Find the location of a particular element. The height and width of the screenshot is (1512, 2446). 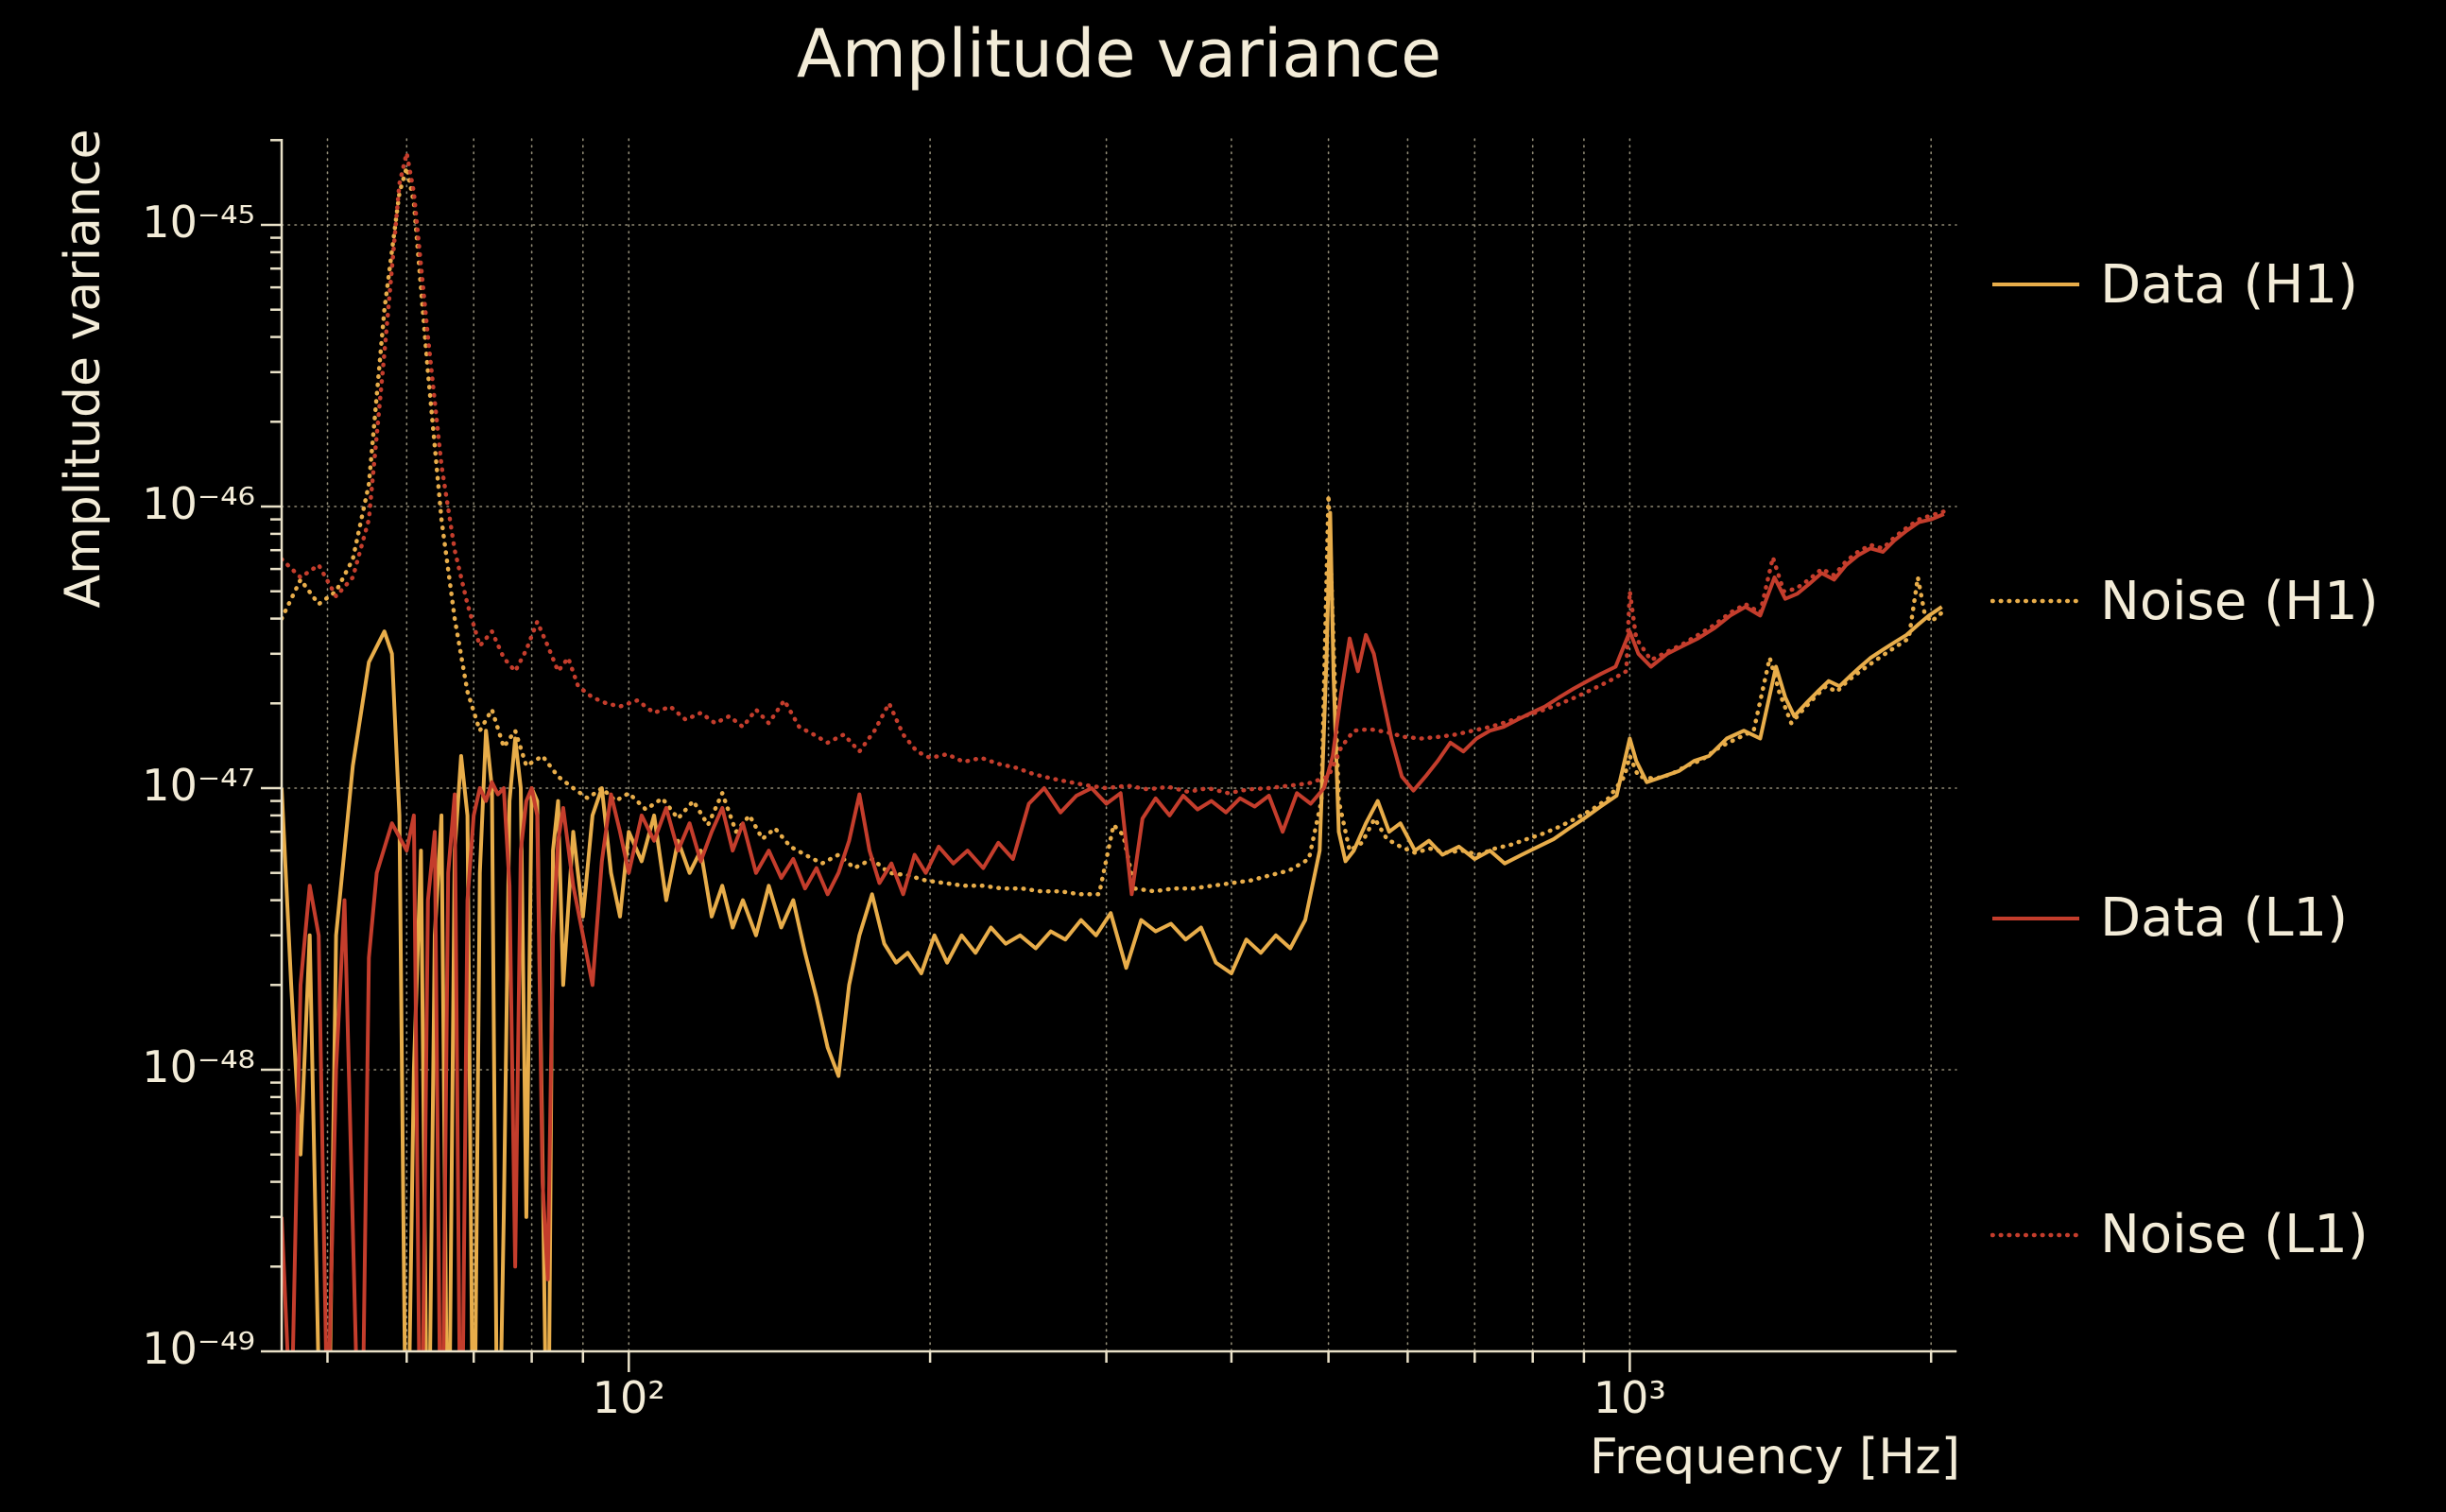

y-tick-label: 10⁻⁴⁶ is located at coordinates (199, 503).